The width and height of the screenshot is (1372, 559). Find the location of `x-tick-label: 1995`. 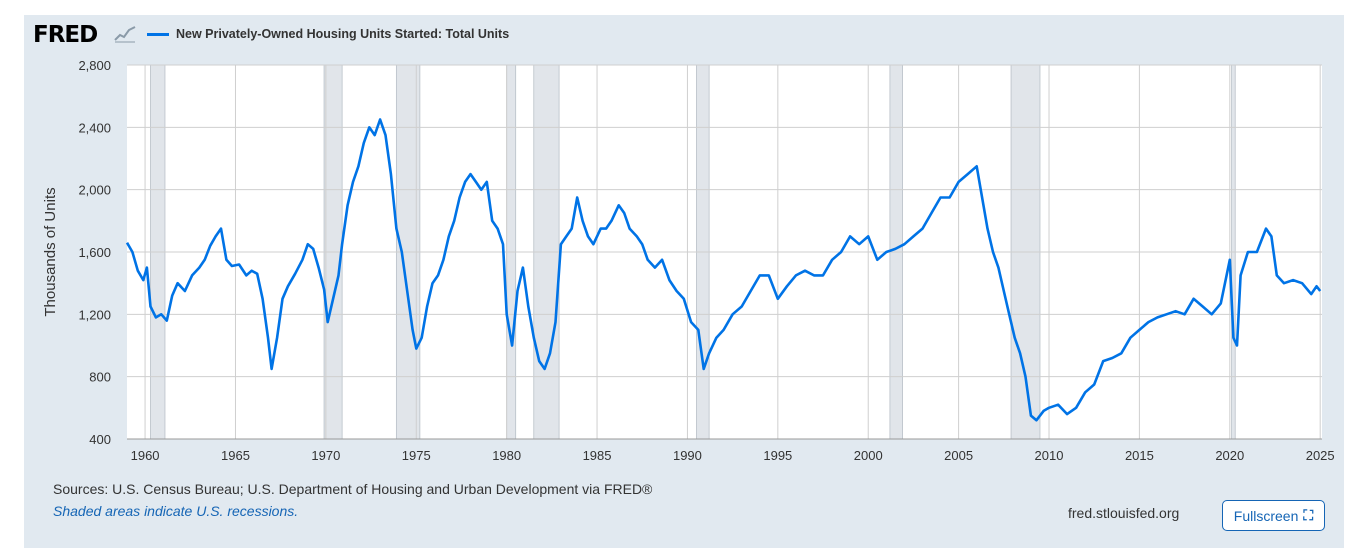

x-tick-label: 1995 is located at coordinates (777, 455).